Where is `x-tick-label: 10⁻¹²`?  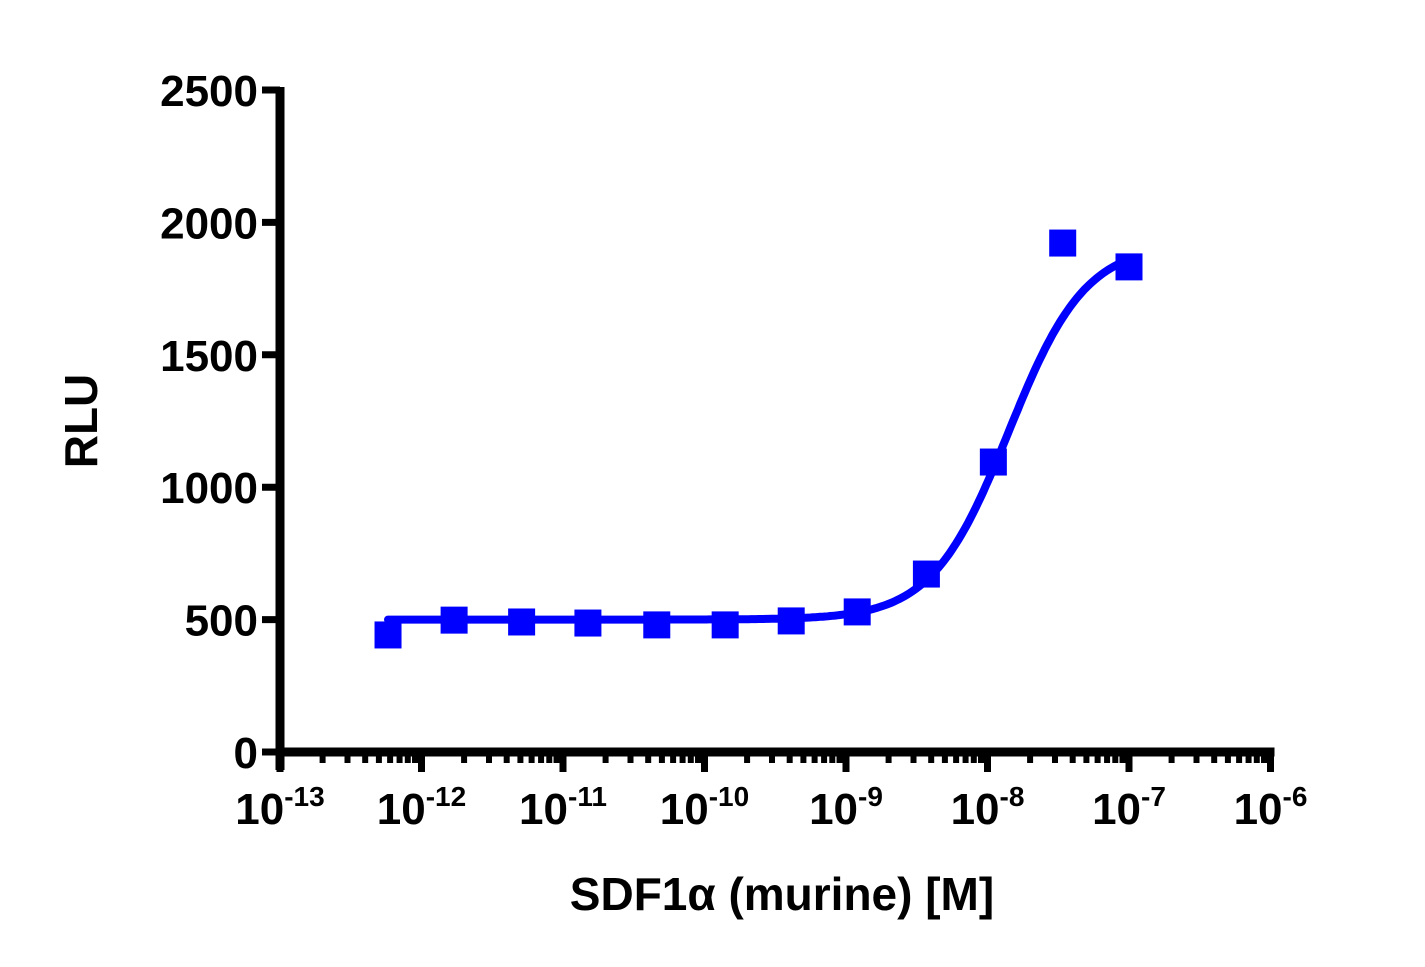 x-tick-label: 10⁻¹² is located at coordinates (421, 807).